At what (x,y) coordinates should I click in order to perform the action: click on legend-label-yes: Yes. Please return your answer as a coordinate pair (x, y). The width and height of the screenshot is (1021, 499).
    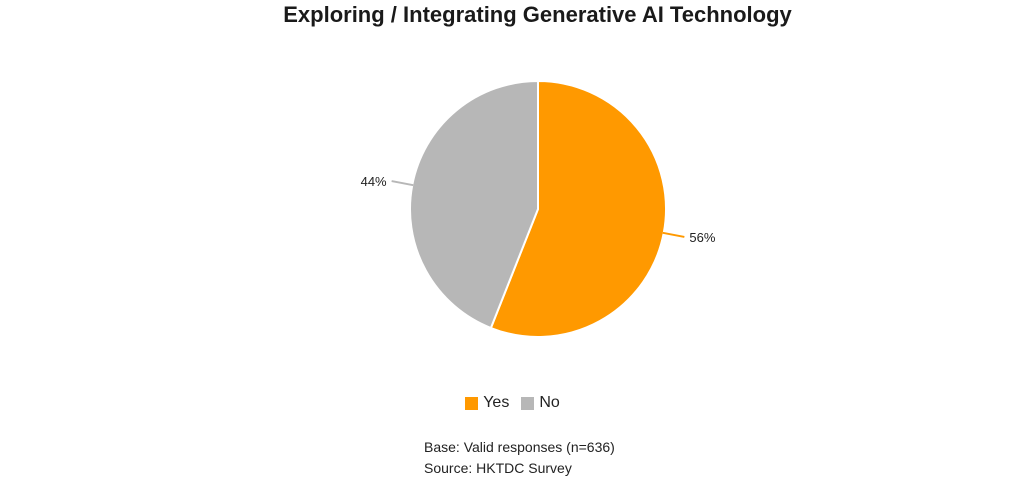
    Looking at the image, I should click on (496, 402).